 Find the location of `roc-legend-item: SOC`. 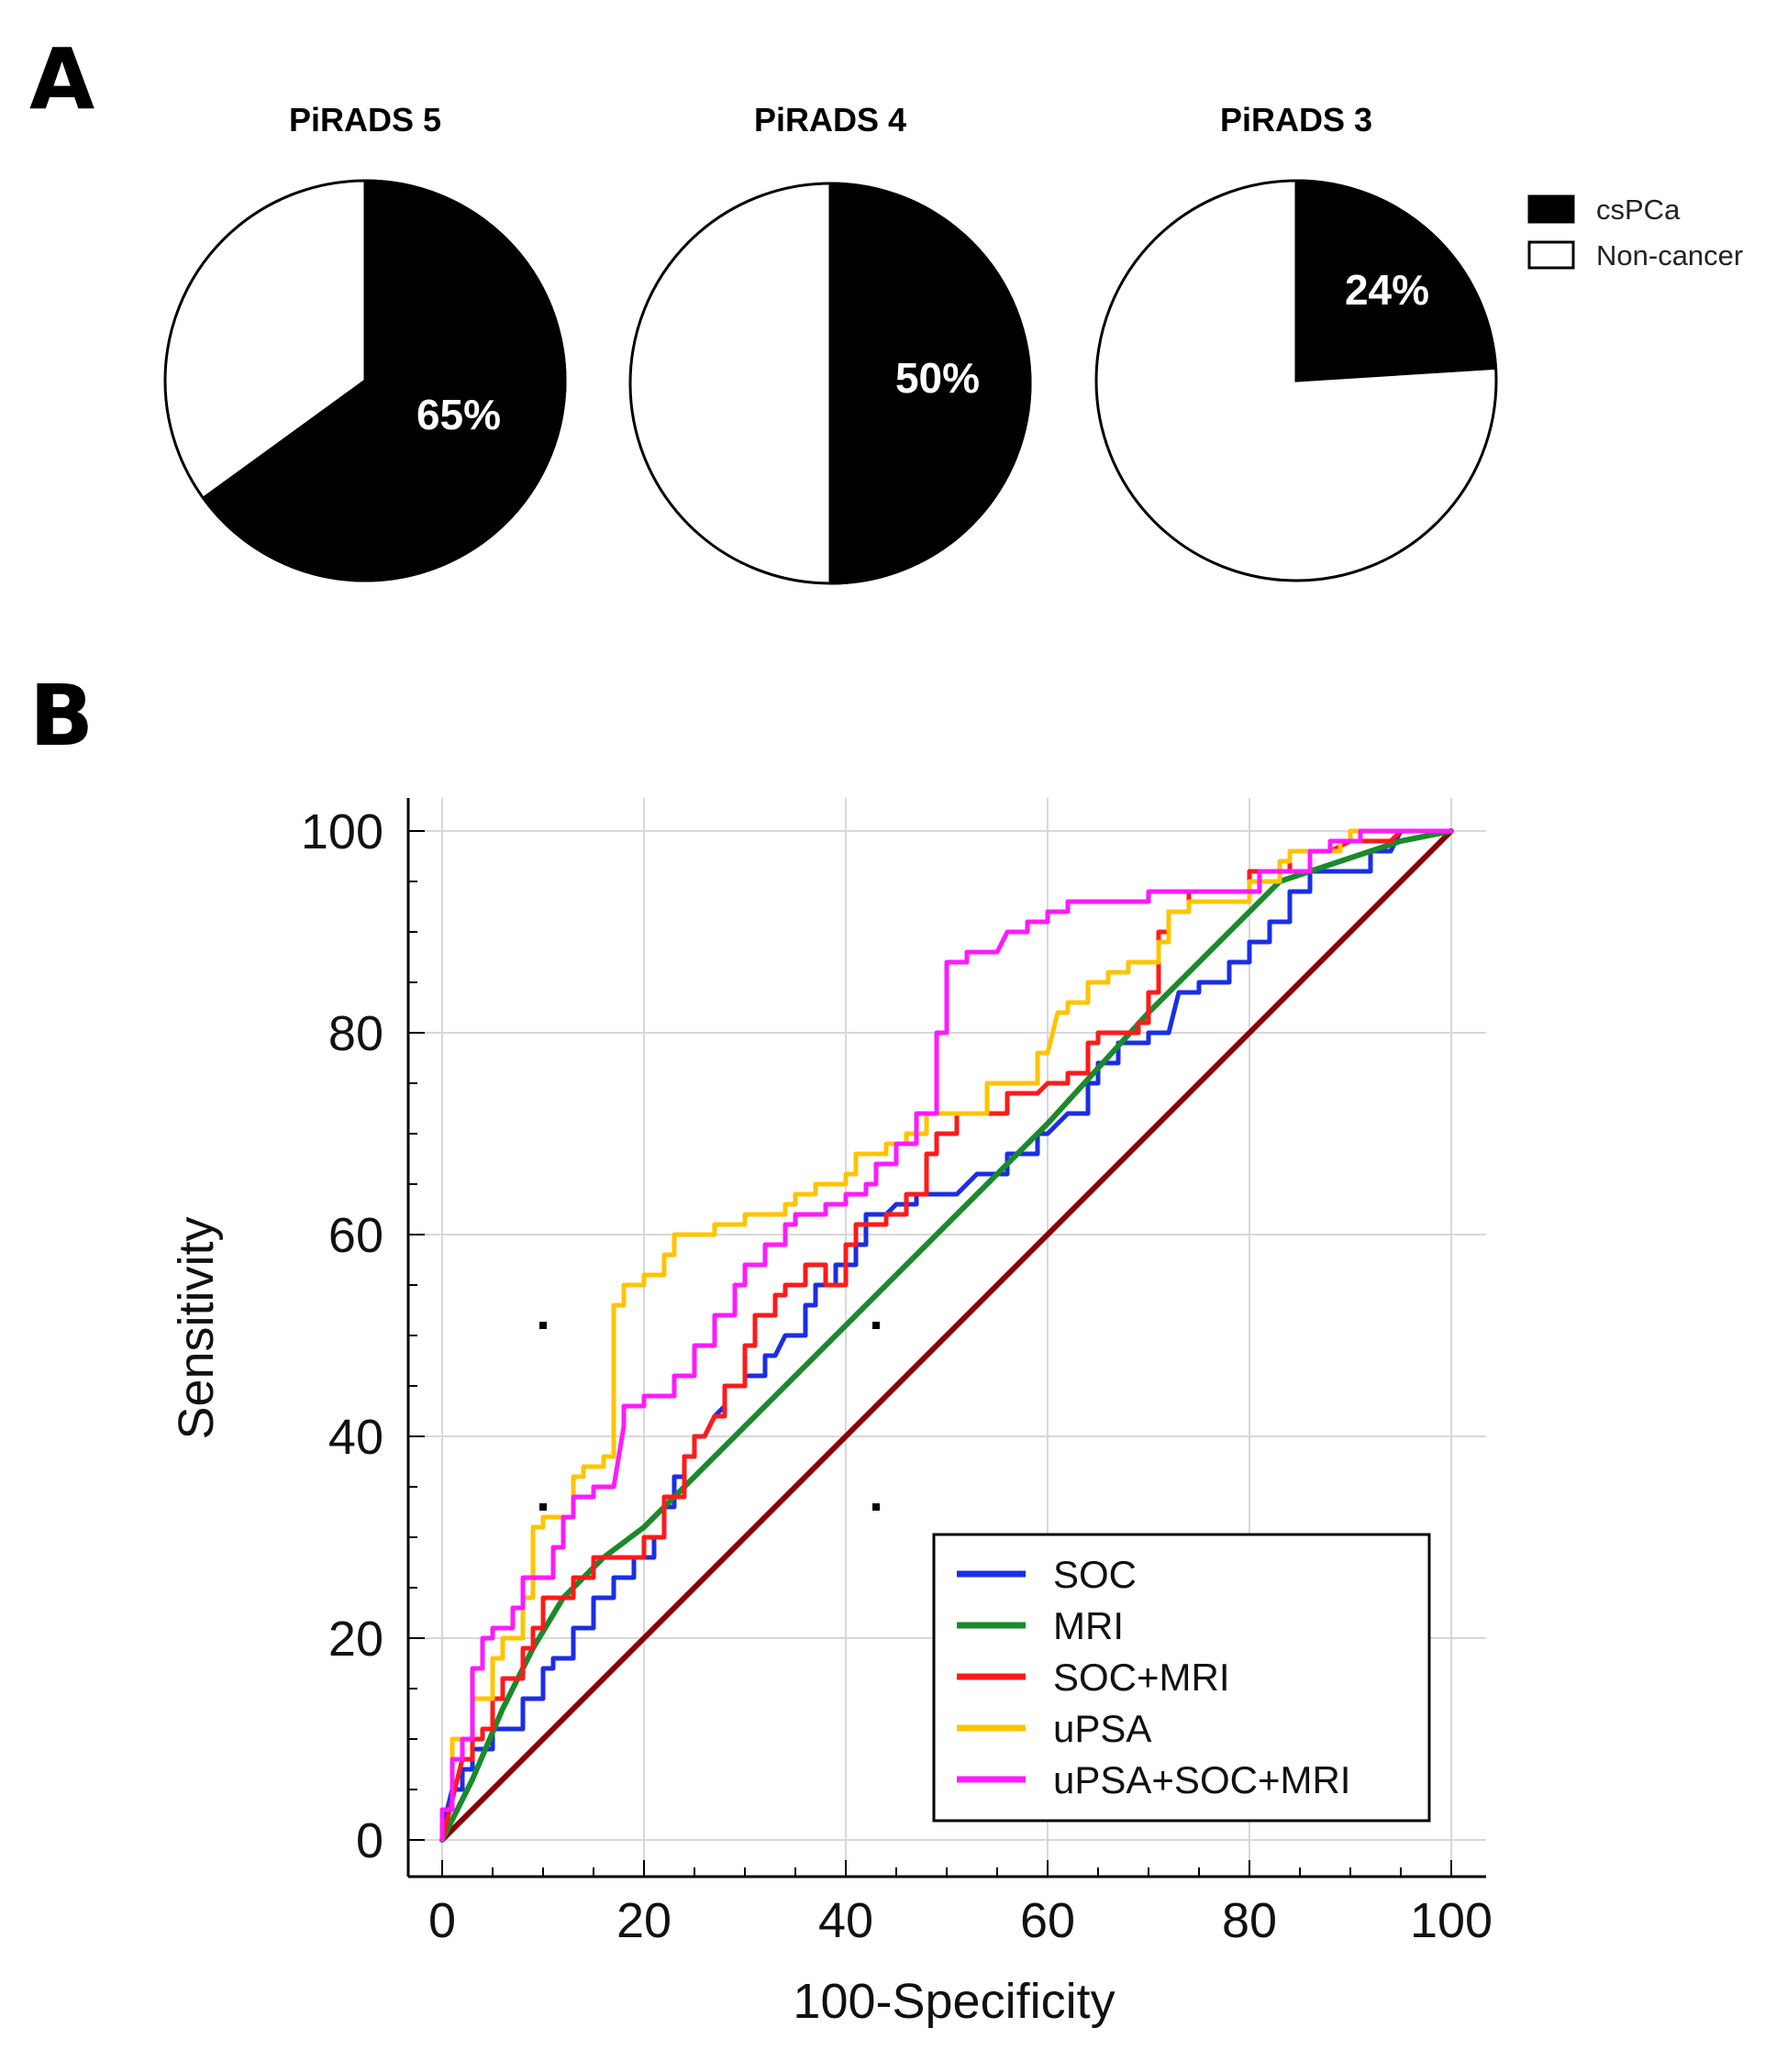

roc-legend-item: SOC is located at coordinates (1047, 1575).